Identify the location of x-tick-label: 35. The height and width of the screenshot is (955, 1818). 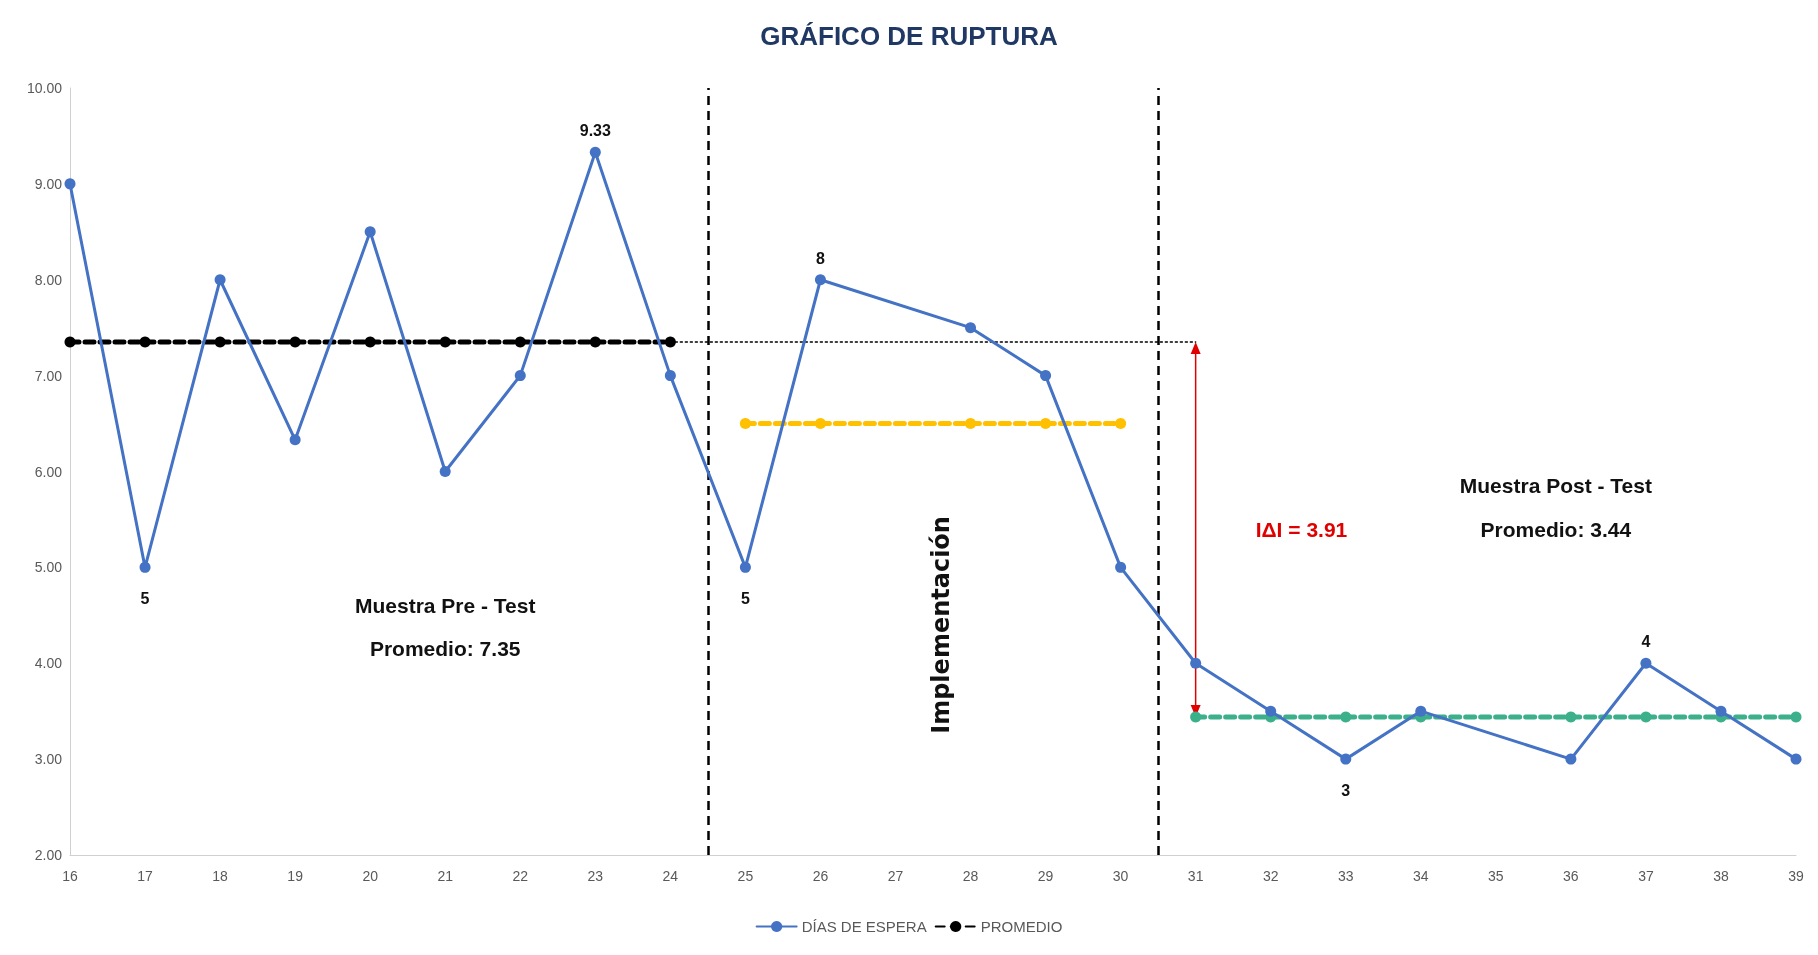
(1496, 876).